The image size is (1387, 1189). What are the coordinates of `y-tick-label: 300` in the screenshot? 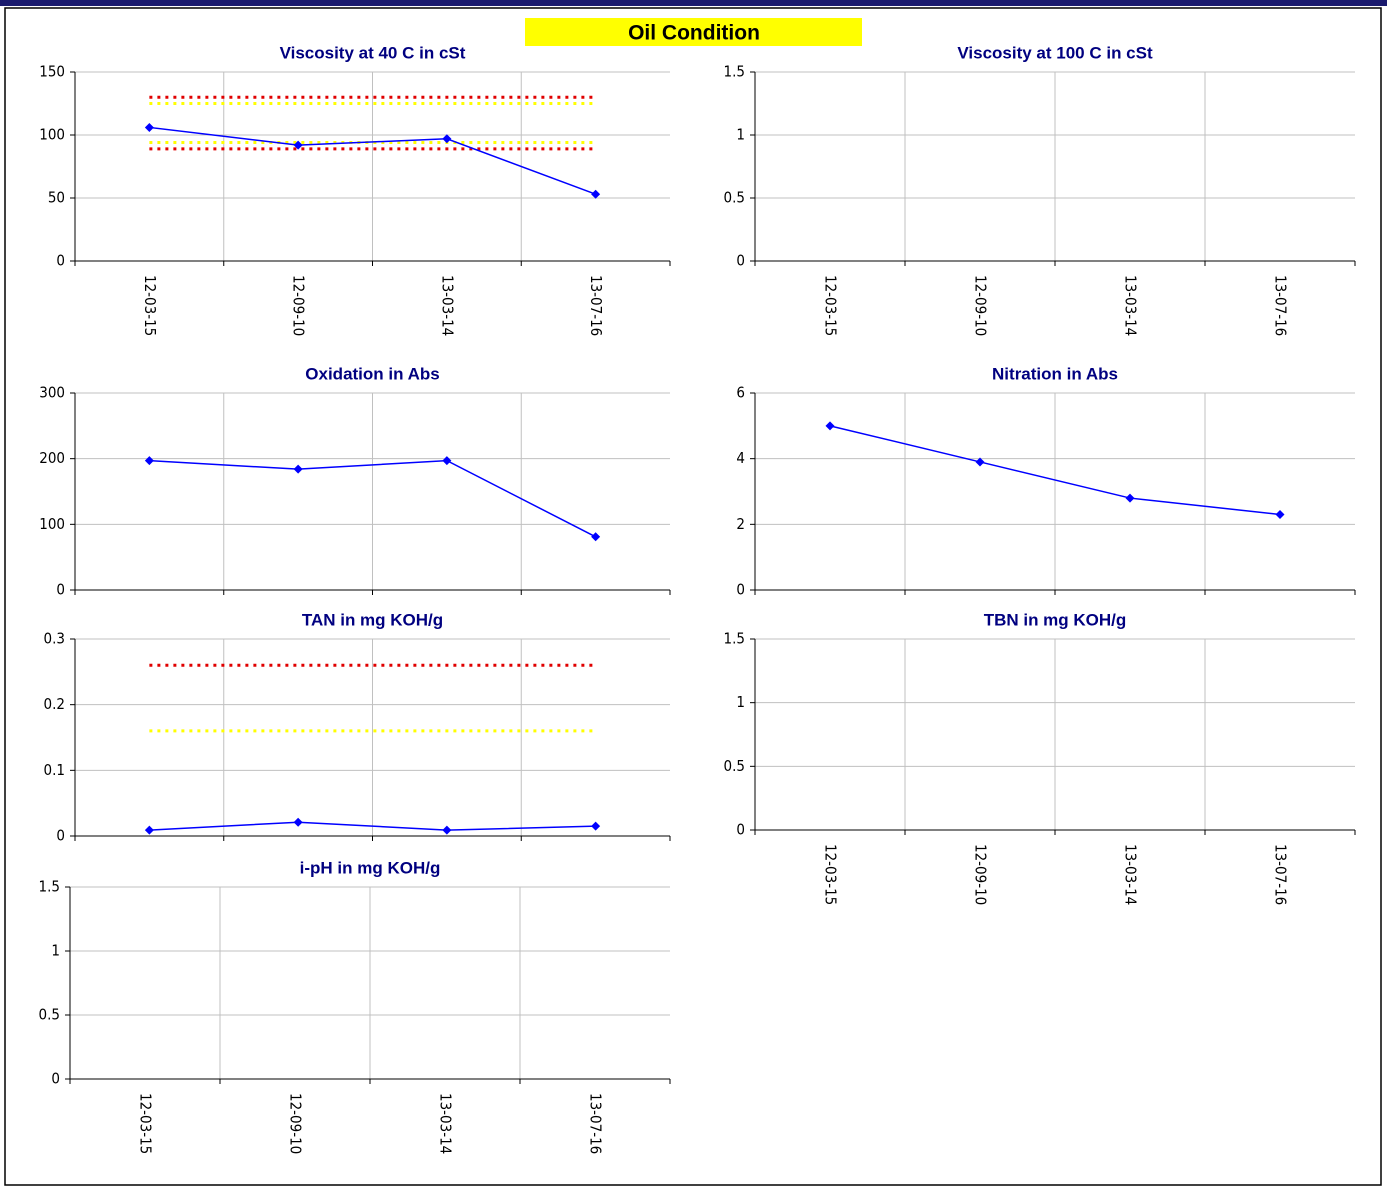 It's located at (52, 393).